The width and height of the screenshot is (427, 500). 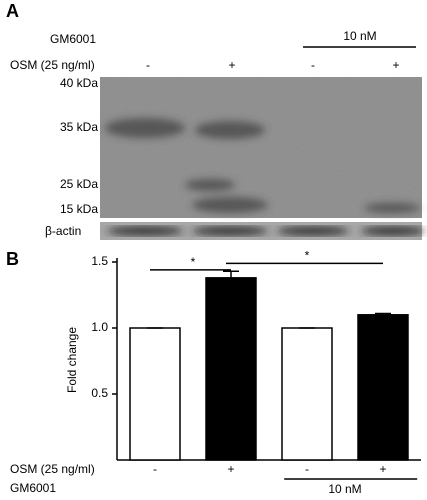 What do you see at coordinates (344, 489) in the screenshot?
I see `group-label: 10 nM` at bounding box center [344, 489].